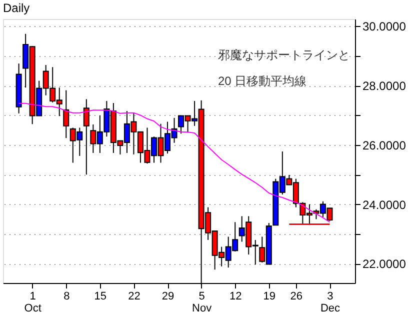  I want to click on y-tick-label: 24.0000, so click(384, 205).